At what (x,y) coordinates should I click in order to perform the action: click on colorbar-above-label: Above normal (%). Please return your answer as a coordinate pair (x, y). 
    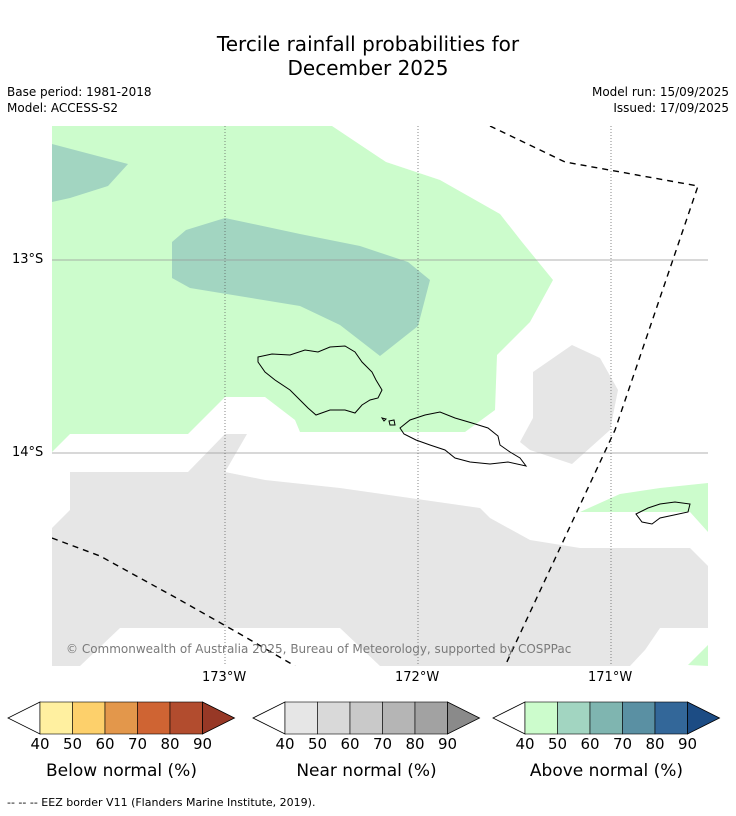
    Looking at the image, I should click on (606, 771).